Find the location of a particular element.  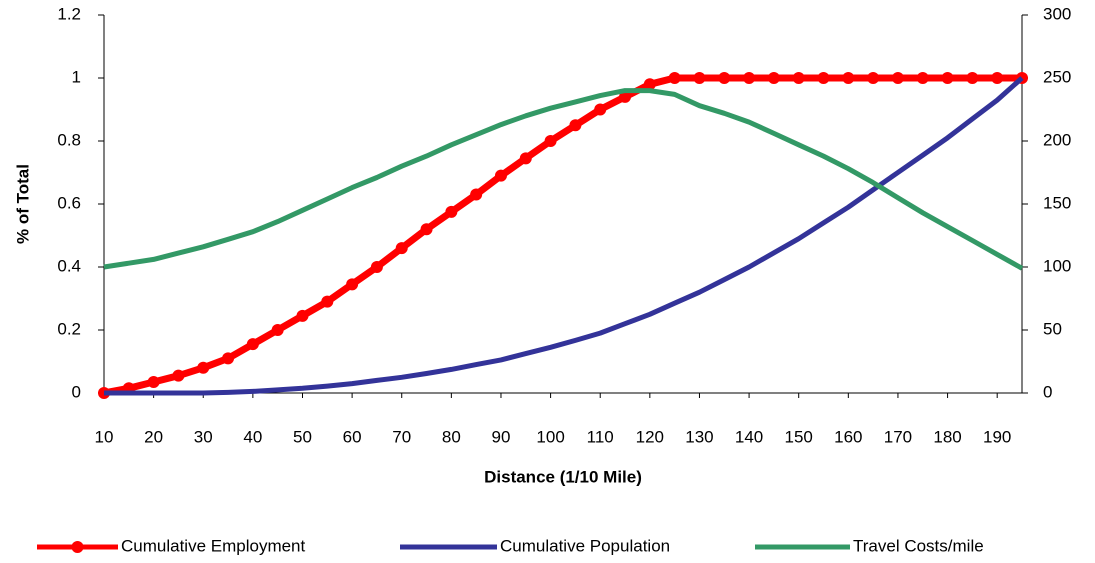

y2-tick-label: 100 is located at coordinates (1057, 265).